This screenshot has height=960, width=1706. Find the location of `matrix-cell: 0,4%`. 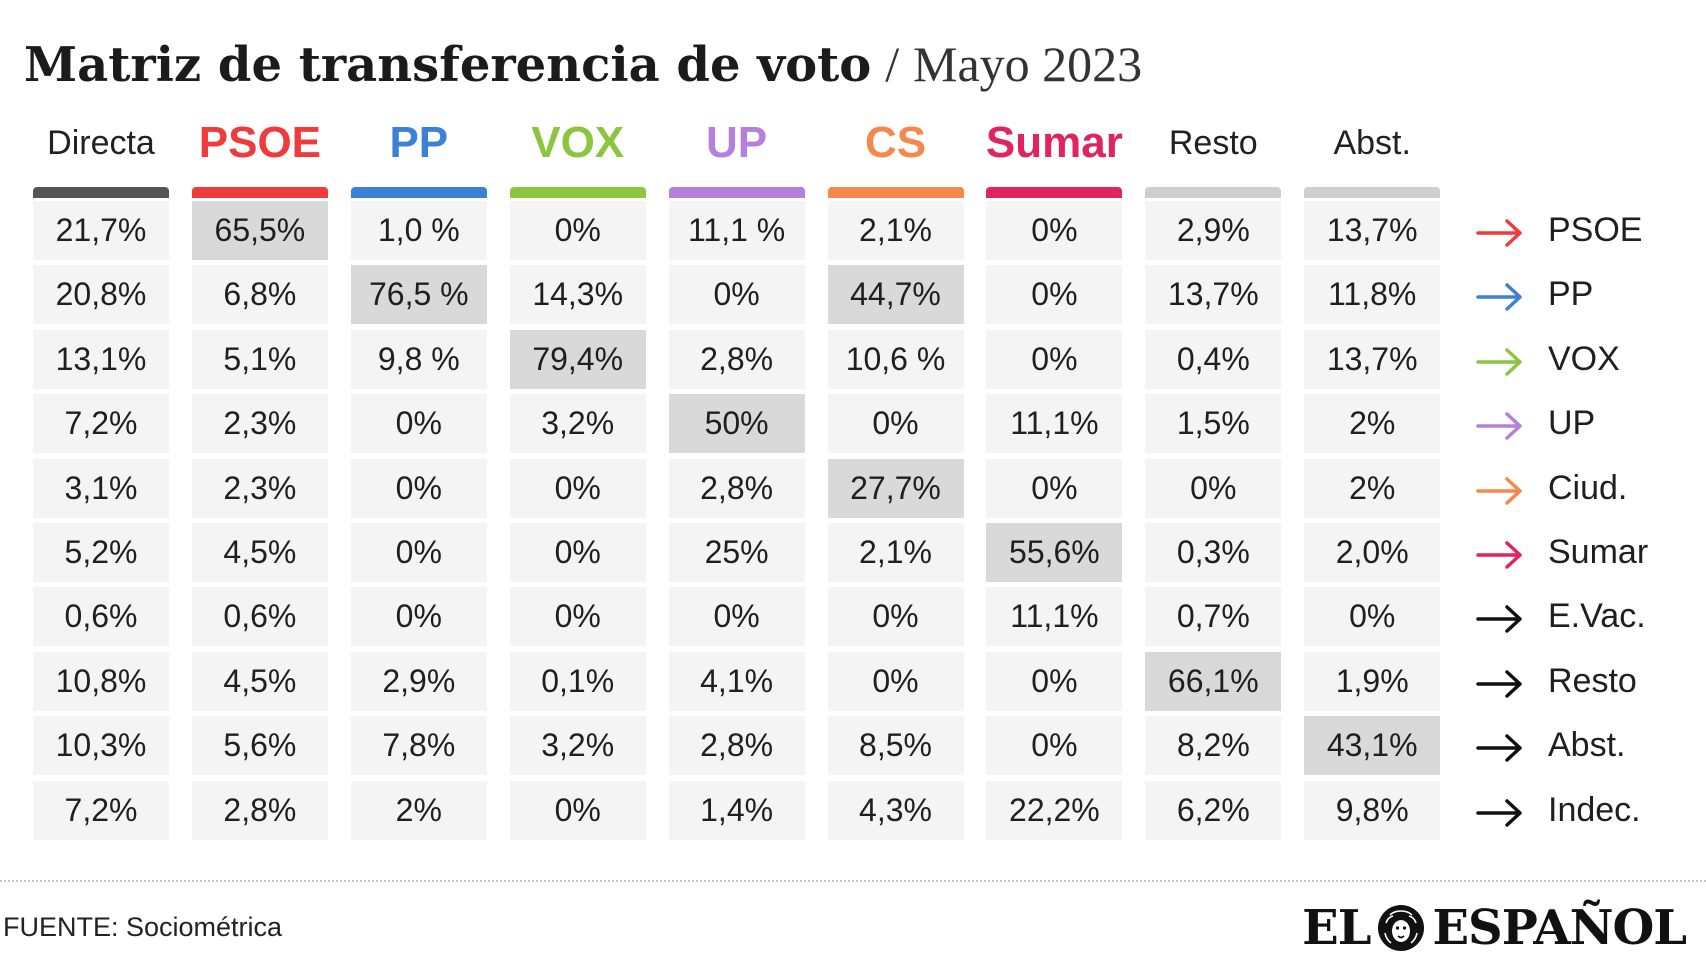

matrix-cell: 0,4% is located at coordinates (1213, 359).